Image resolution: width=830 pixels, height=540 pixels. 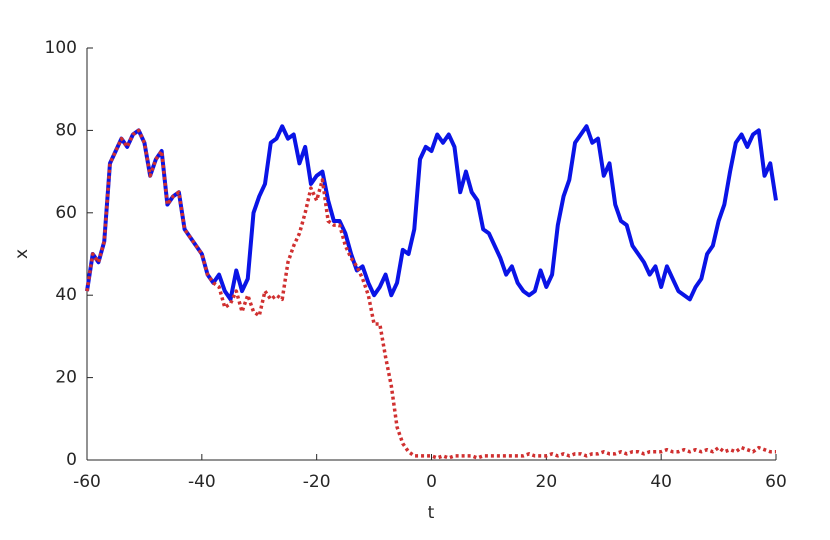 I want to click on x-tick-label: 60, so click(x=776, y=482).